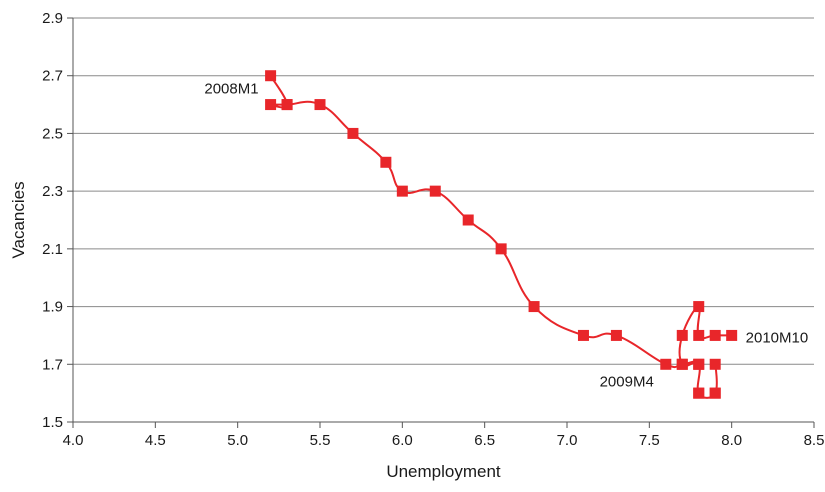 This screenshot has height=492, width=825. Describe the element at coordinates (814, 440) in the screenshot. I see `x-tick-label: 8.5` at that location.